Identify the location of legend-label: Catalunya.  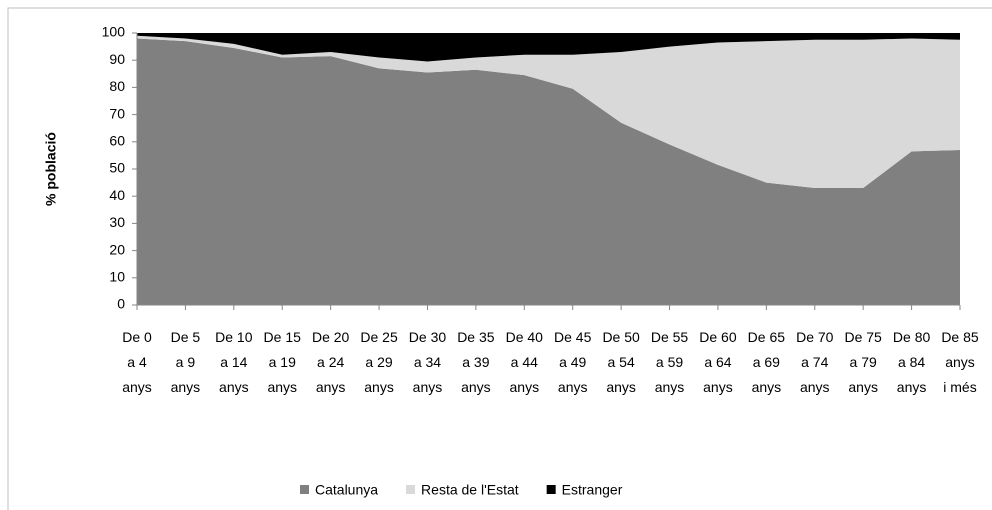
(346, 490).